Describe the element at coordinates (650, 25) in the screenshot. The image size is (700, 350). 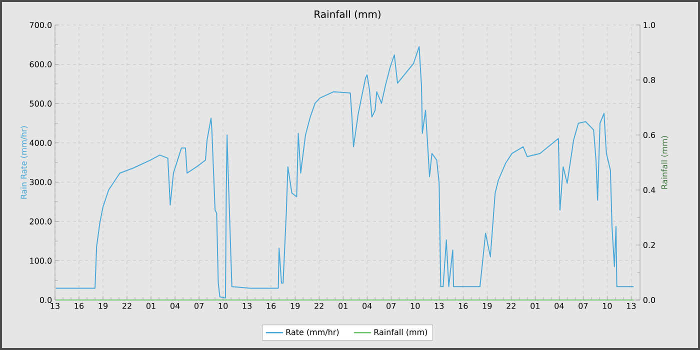
I see `y2-tick-label: 1.0` at that location.